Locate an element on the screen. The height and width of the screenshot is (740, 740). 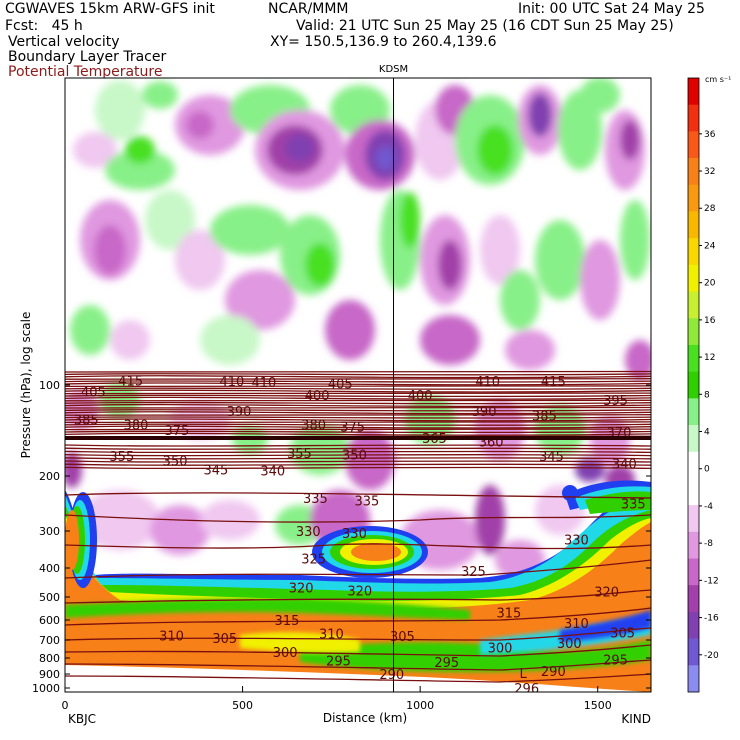
ground-white is located at coordinates (358, 678).